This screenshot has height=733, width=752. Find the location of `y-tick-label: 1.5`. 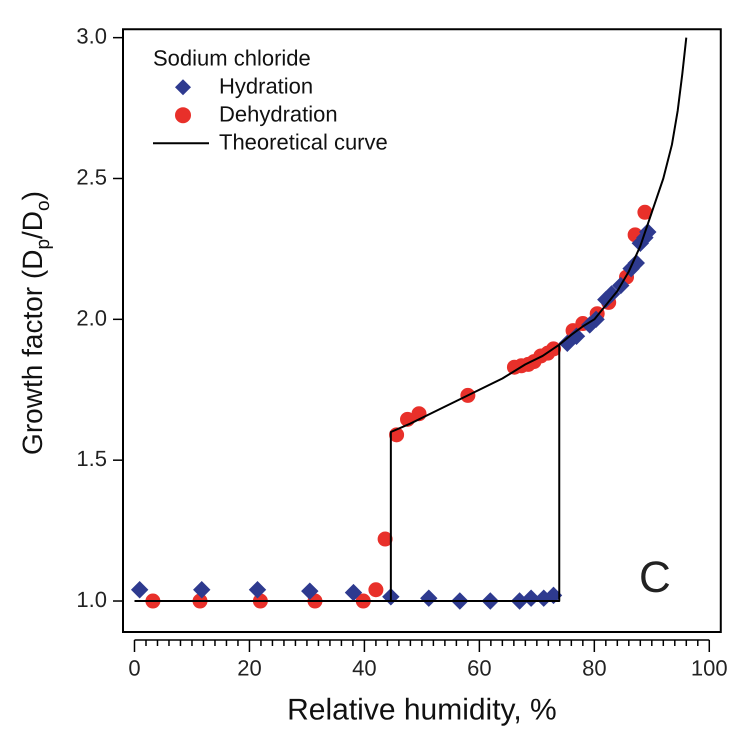

y-tick-label: 1.5 is located at coordinates (91, 459).